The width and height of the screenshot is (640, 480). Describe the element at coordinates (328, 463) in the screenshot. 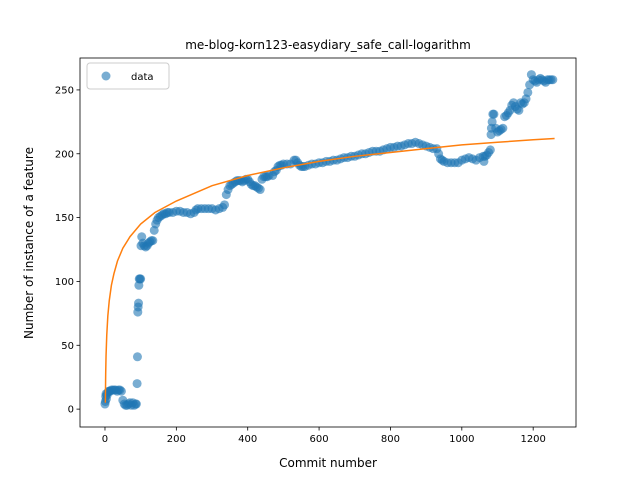

I see `x-axis-label: Commit number` at that location.